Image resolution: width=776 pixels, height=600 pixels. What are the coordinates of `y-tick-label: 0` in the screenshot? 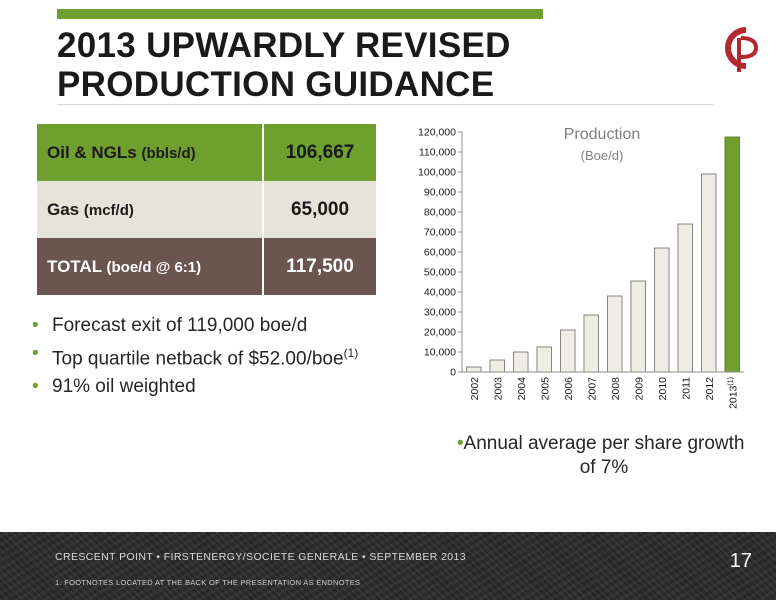 It's located at (453, 373).